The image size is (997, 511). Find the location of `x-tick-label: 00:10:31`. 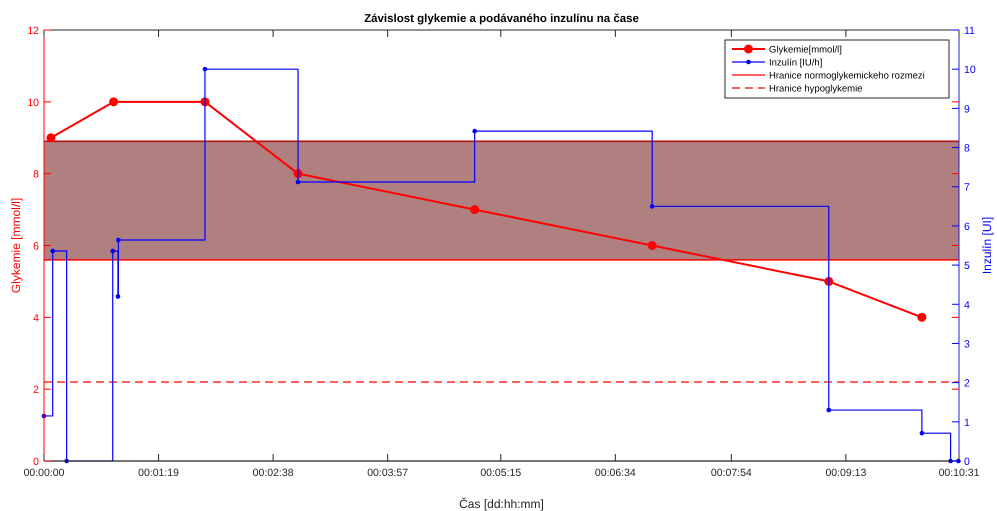

x-tick-label: 00:10:31 is located at coordinates (959, 473).